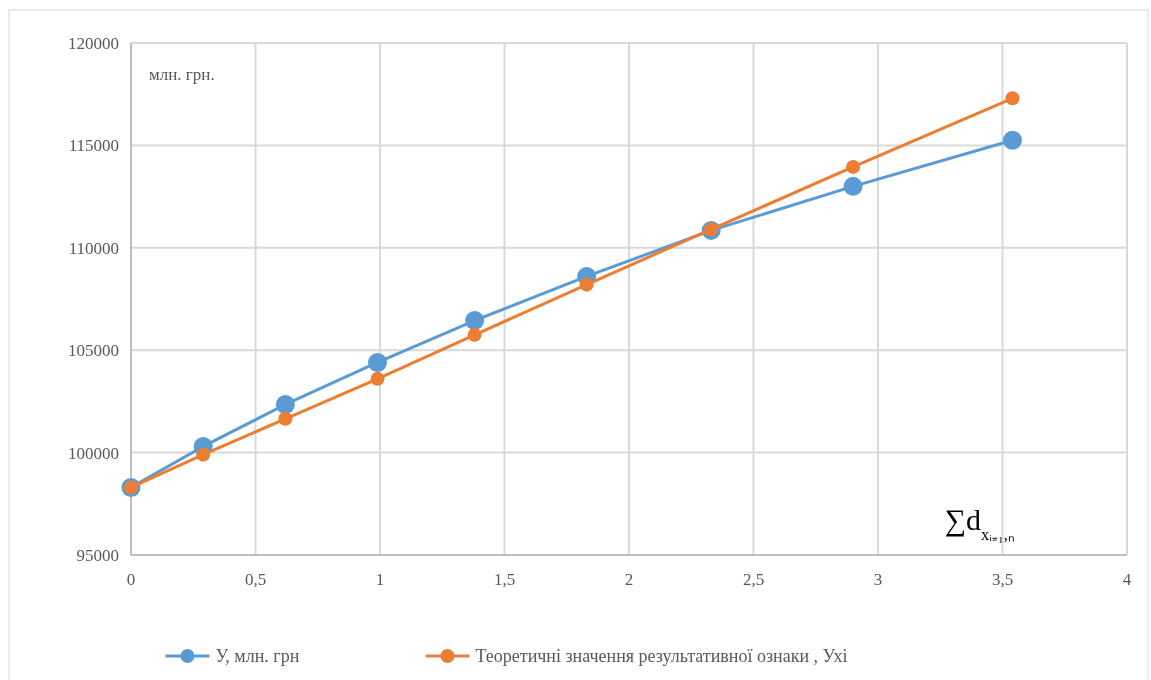  Describe the element at coordinates (661, 656) in the screenshot. I see `legend-label: Теоретичні значення результативної ознаки , Ухі` at that location.